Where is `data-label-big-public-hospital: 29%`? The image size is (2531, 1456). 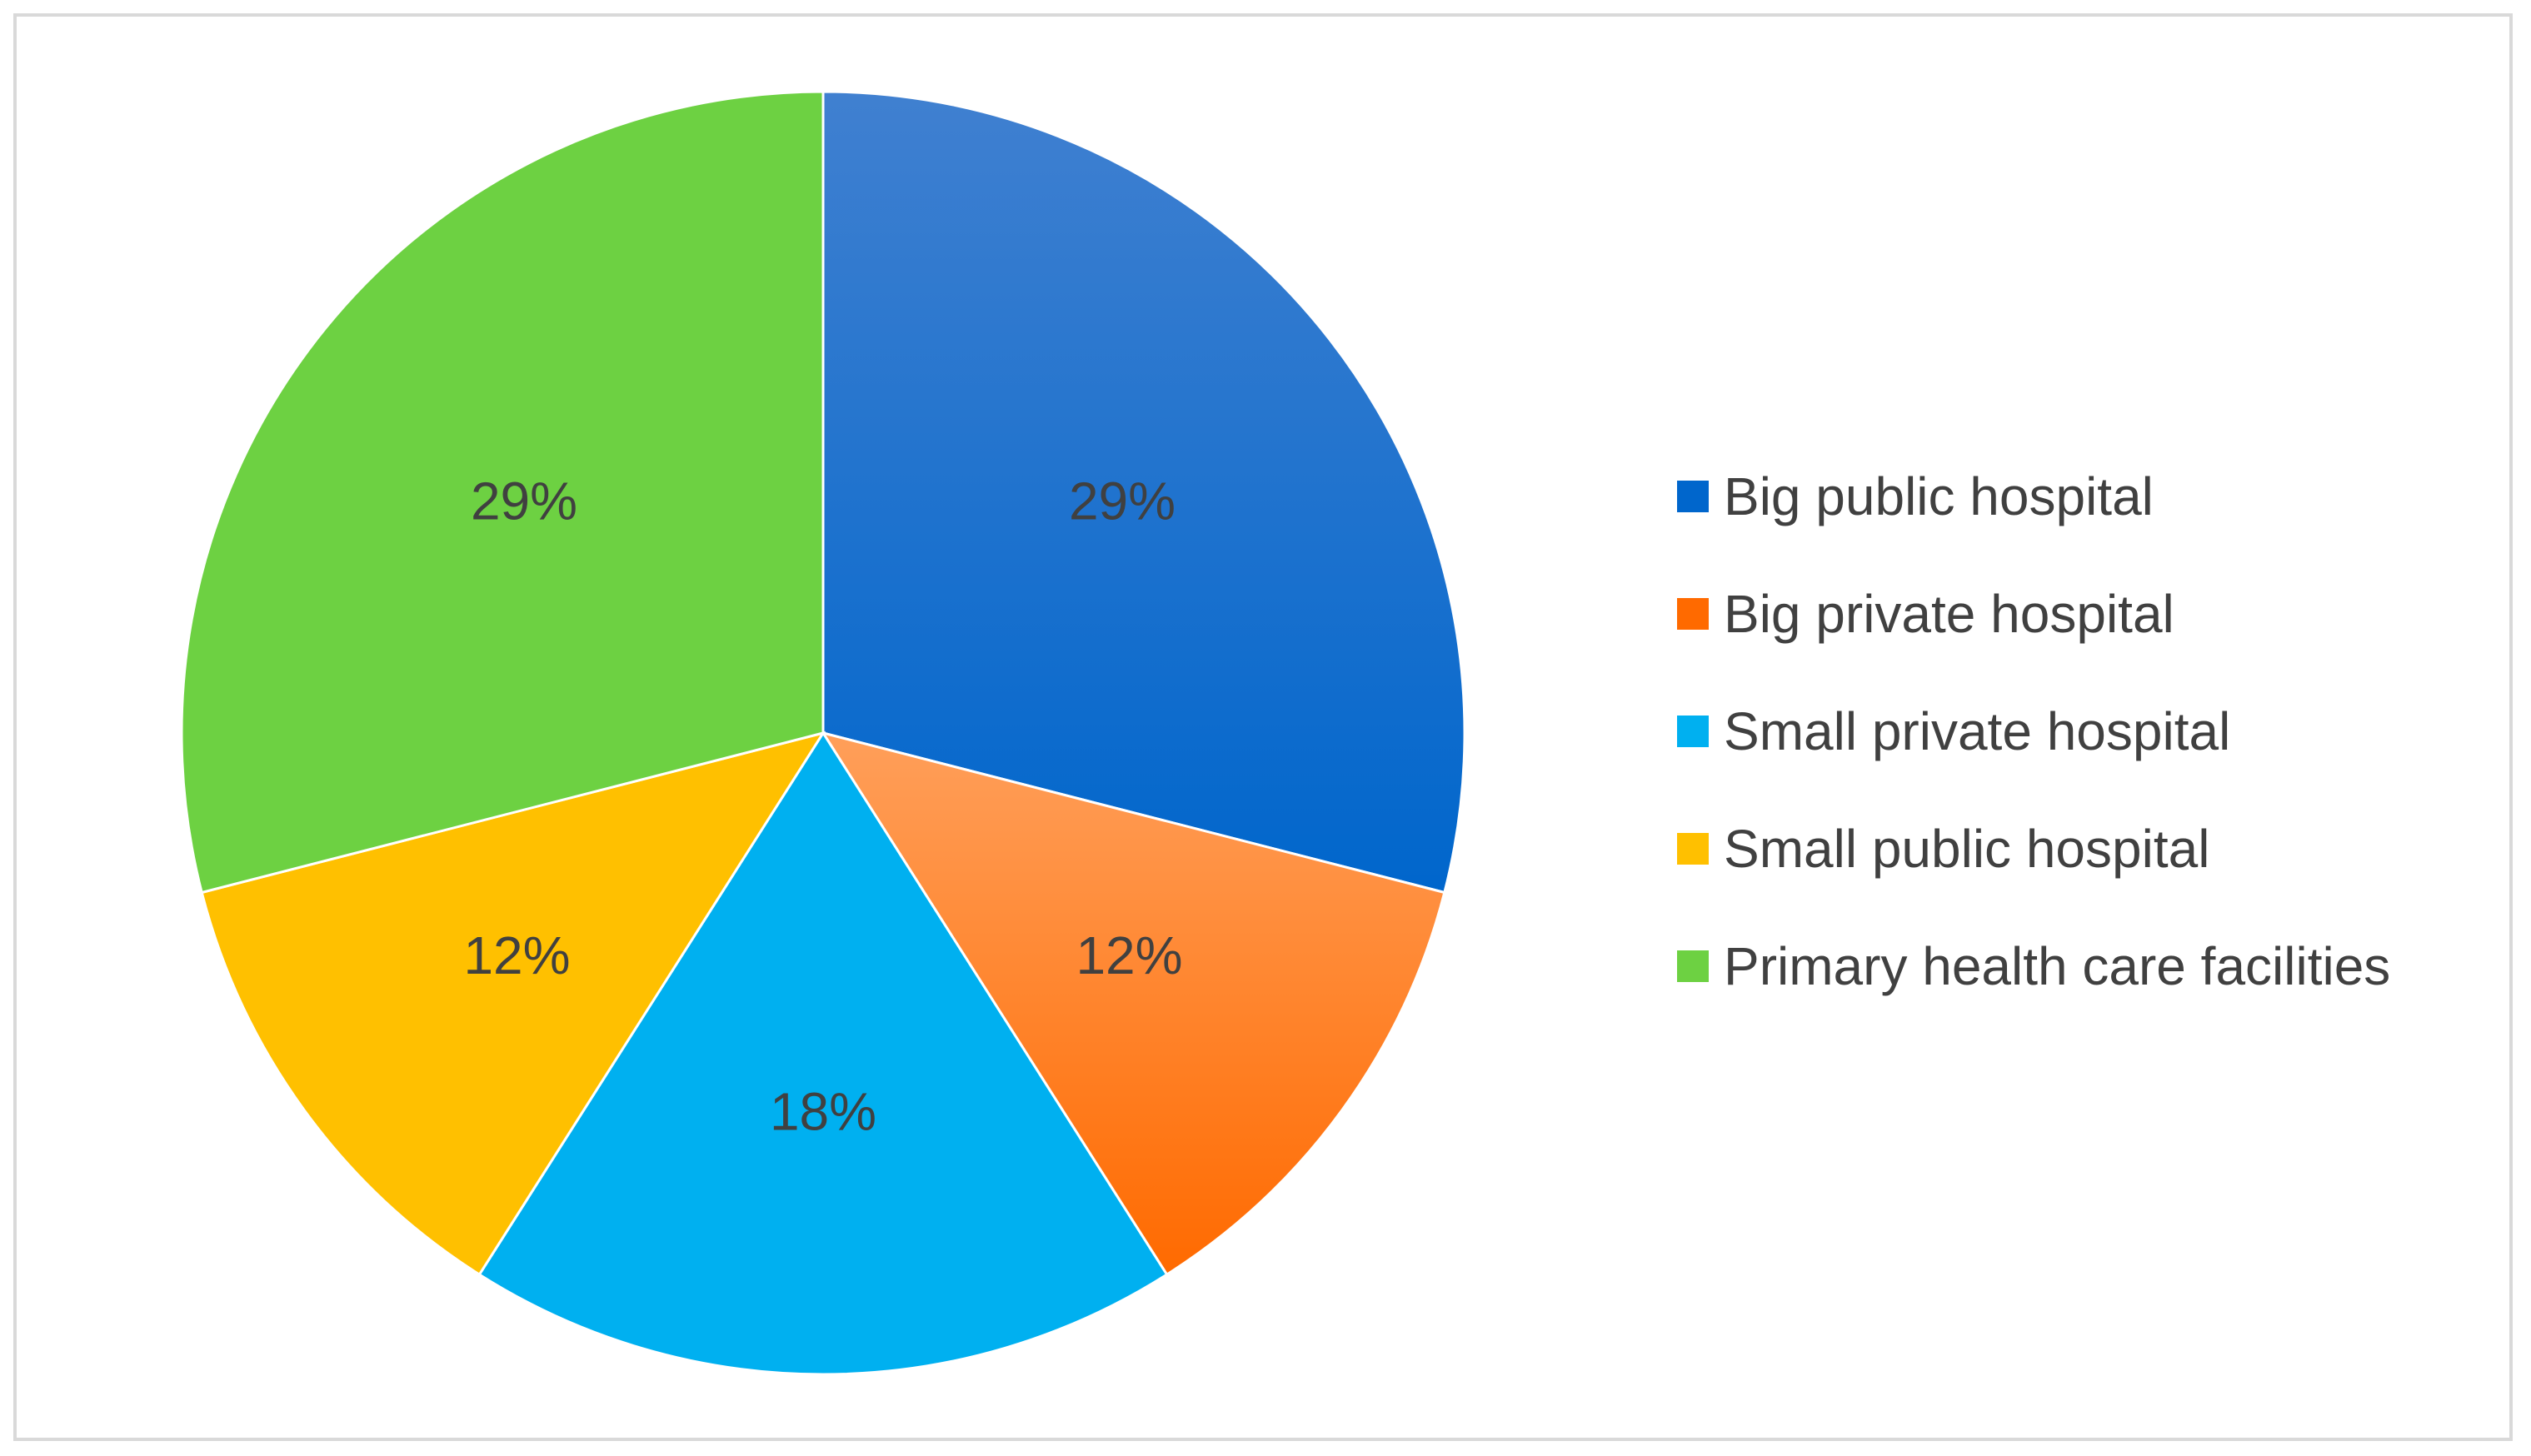 data-label-big-public-hospital: 29% is located at coordinates (1122, 501).